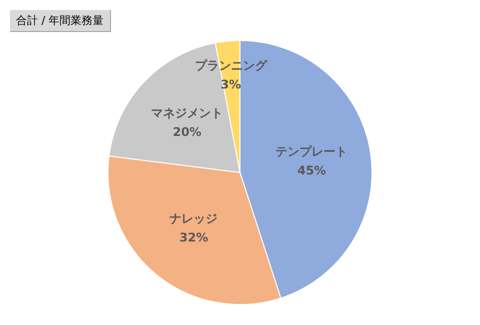 The width and height of the screenshot is (480, 325). Describe the element at coordinates (311, 170) in the screenshot. I see `data-label: 45%` at that location.